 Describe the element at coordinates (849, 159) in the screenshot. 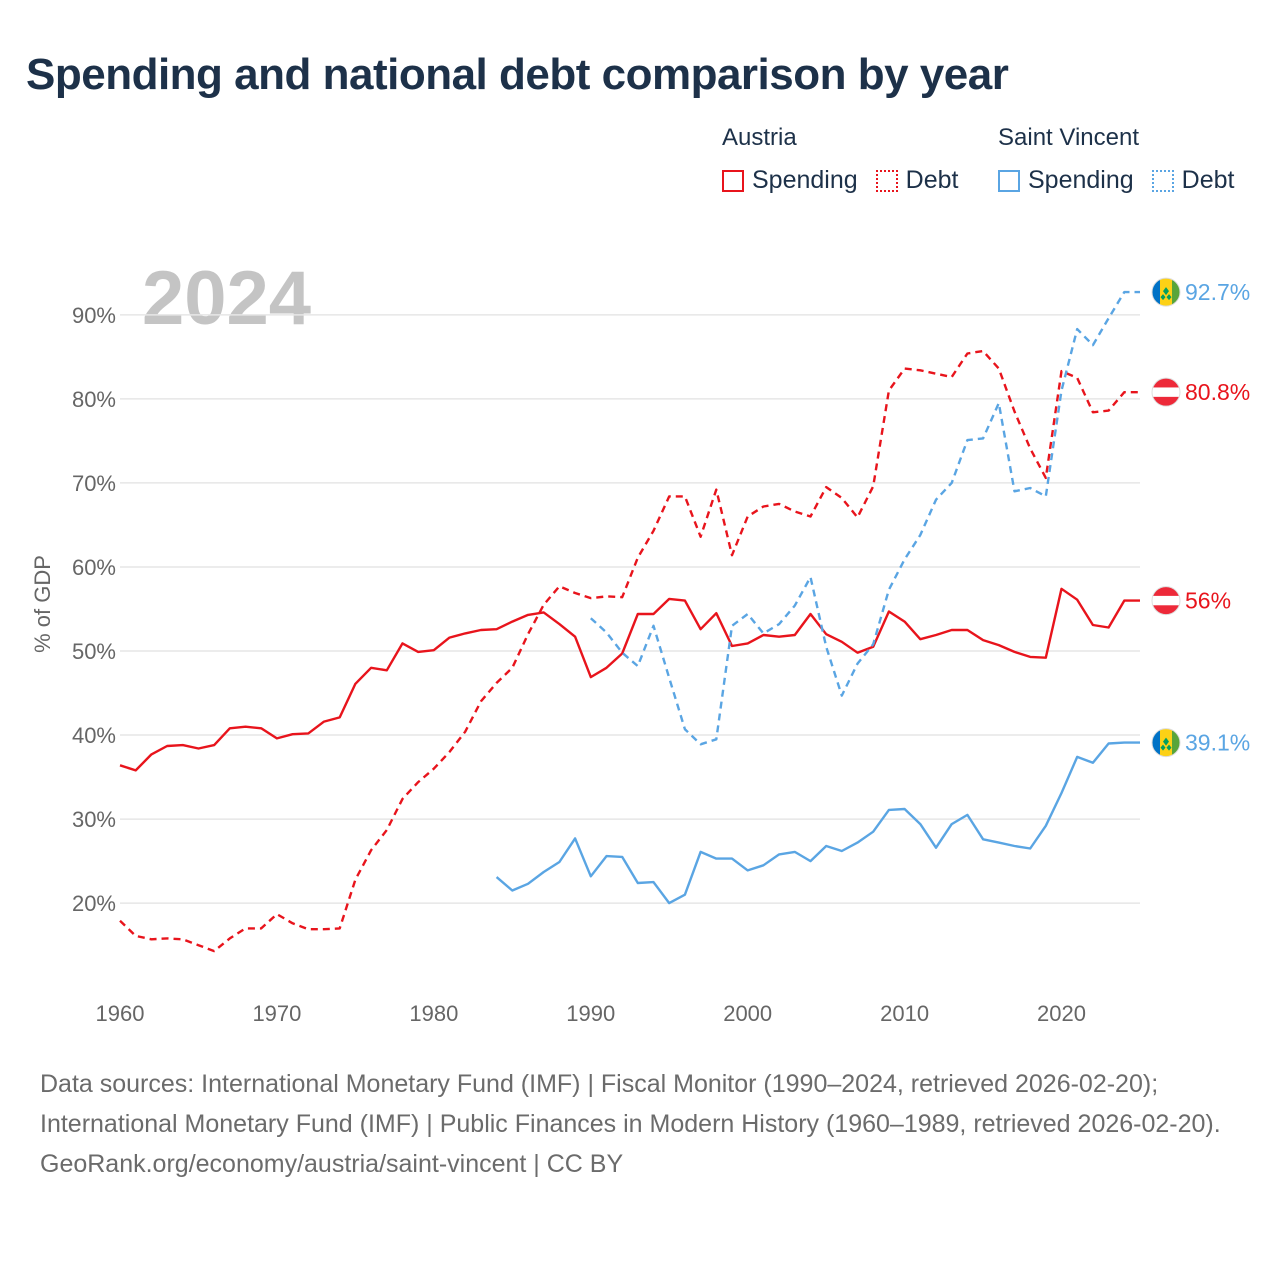

I see `legend-austria: Austria Spending Debt` at that location.